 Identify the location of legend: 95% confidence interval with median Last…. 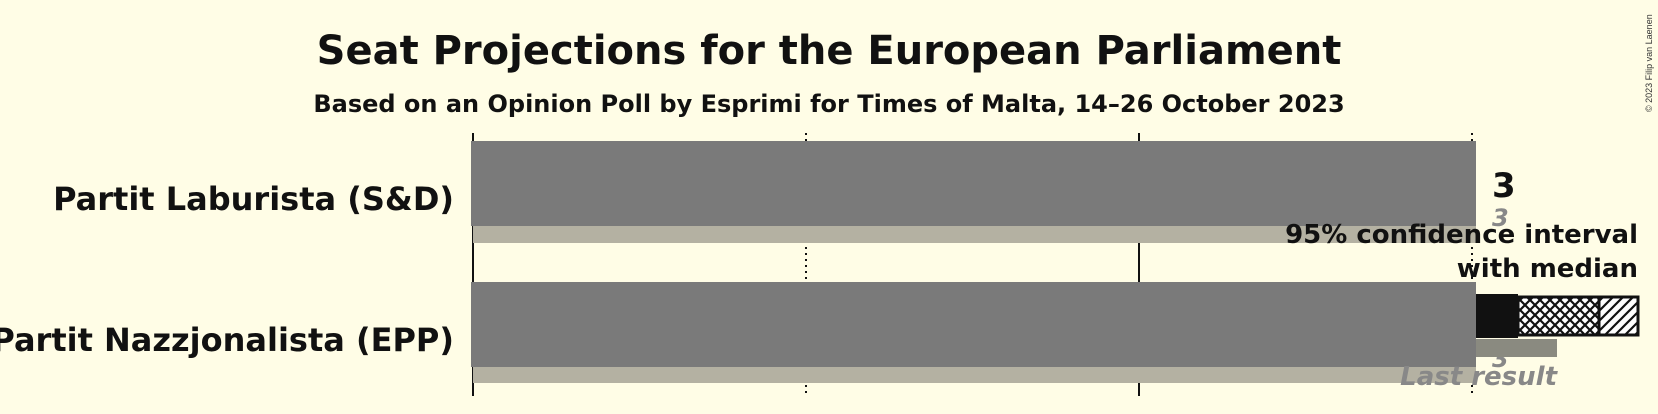
(1462, 306).